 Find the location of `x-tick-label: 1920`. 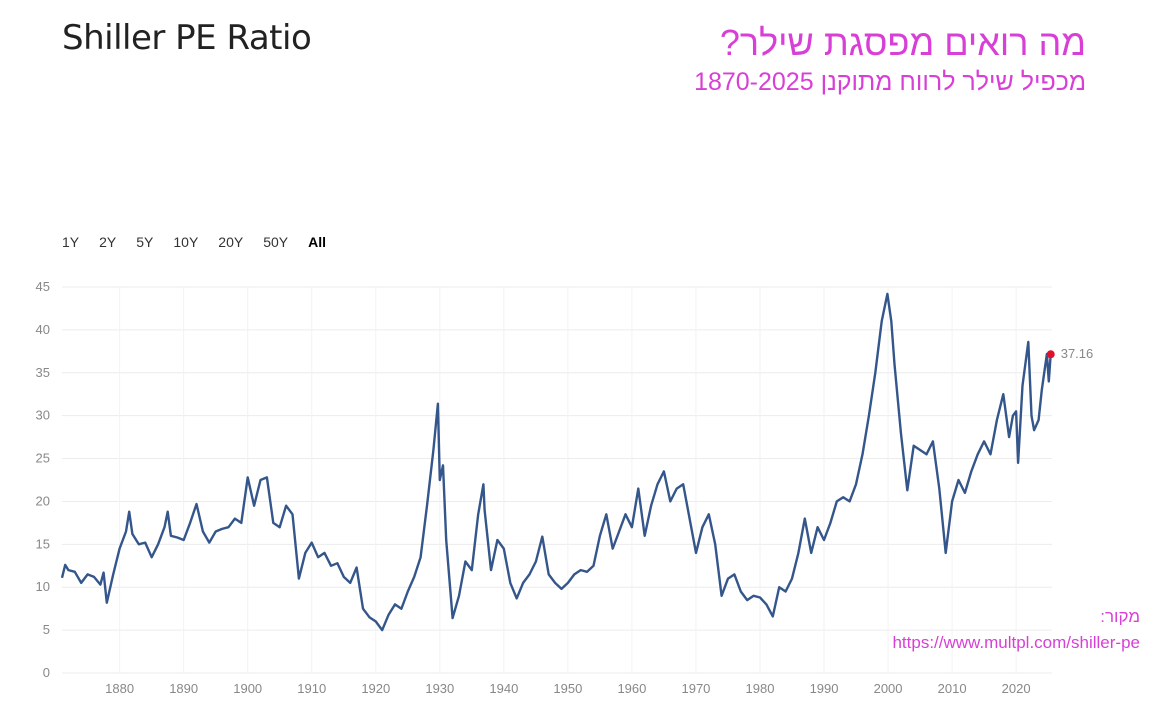

x-tick-label: 1920 is located at coordinates (375, 688).